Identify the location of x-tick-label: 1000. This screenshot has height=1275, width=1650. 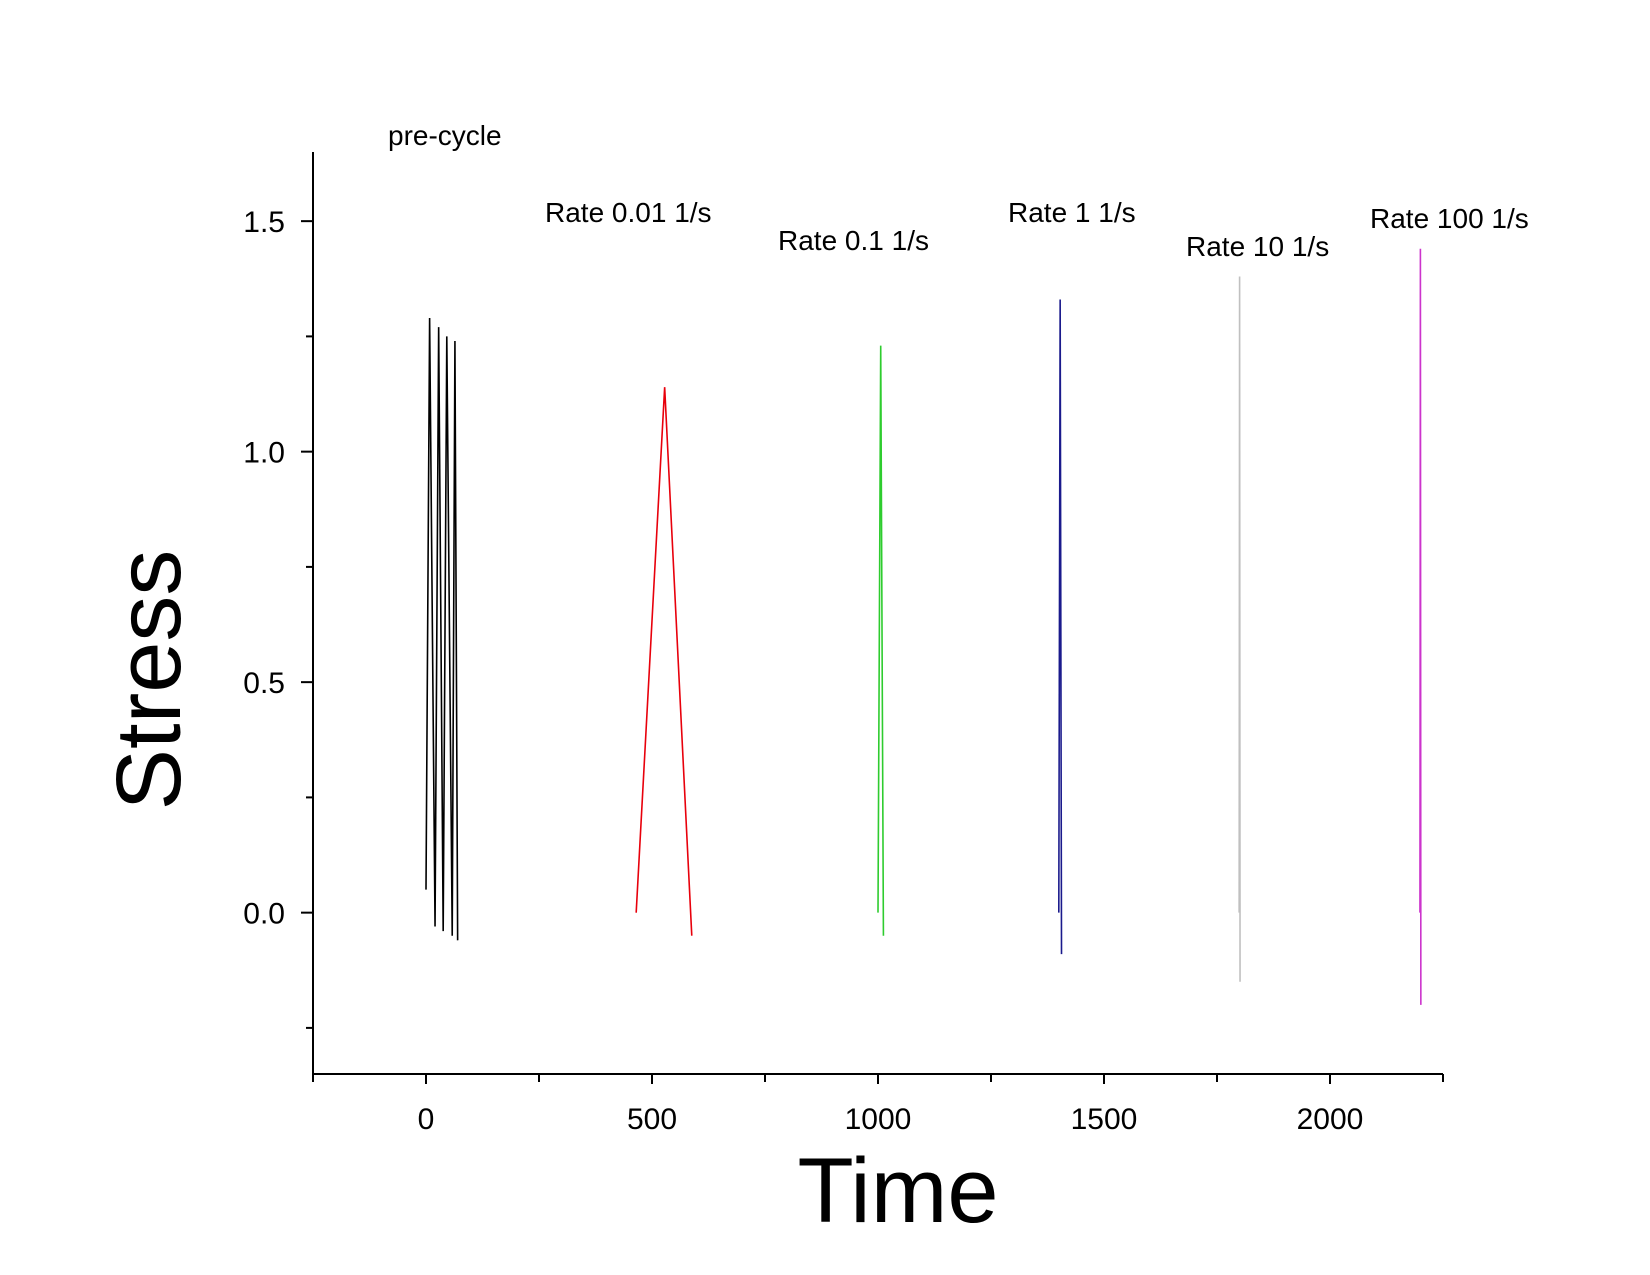
(878, 1119).